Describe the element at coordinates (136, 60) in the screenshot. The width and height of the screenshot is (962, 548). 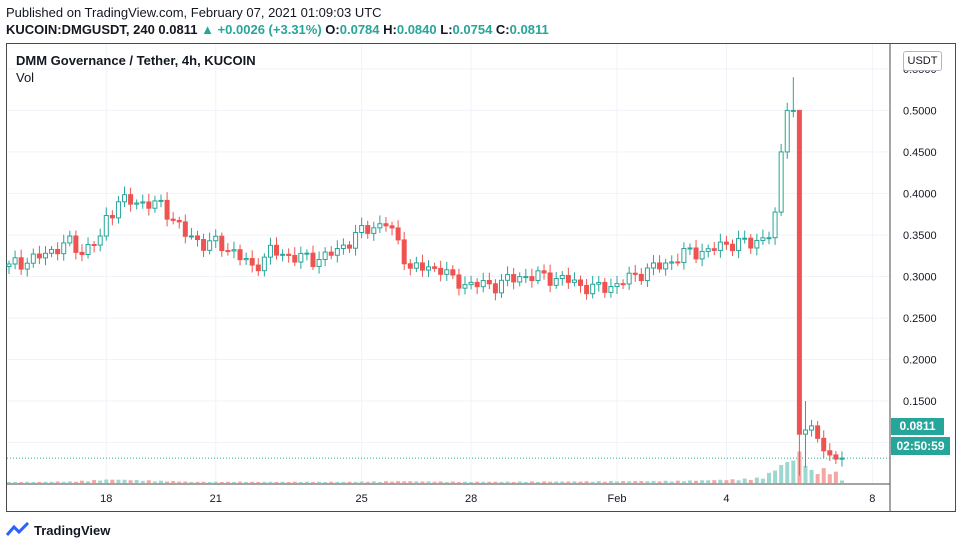
I see `chart-legend-title: DMM Governance / Tether, 4h, KUCOIN` at that location.